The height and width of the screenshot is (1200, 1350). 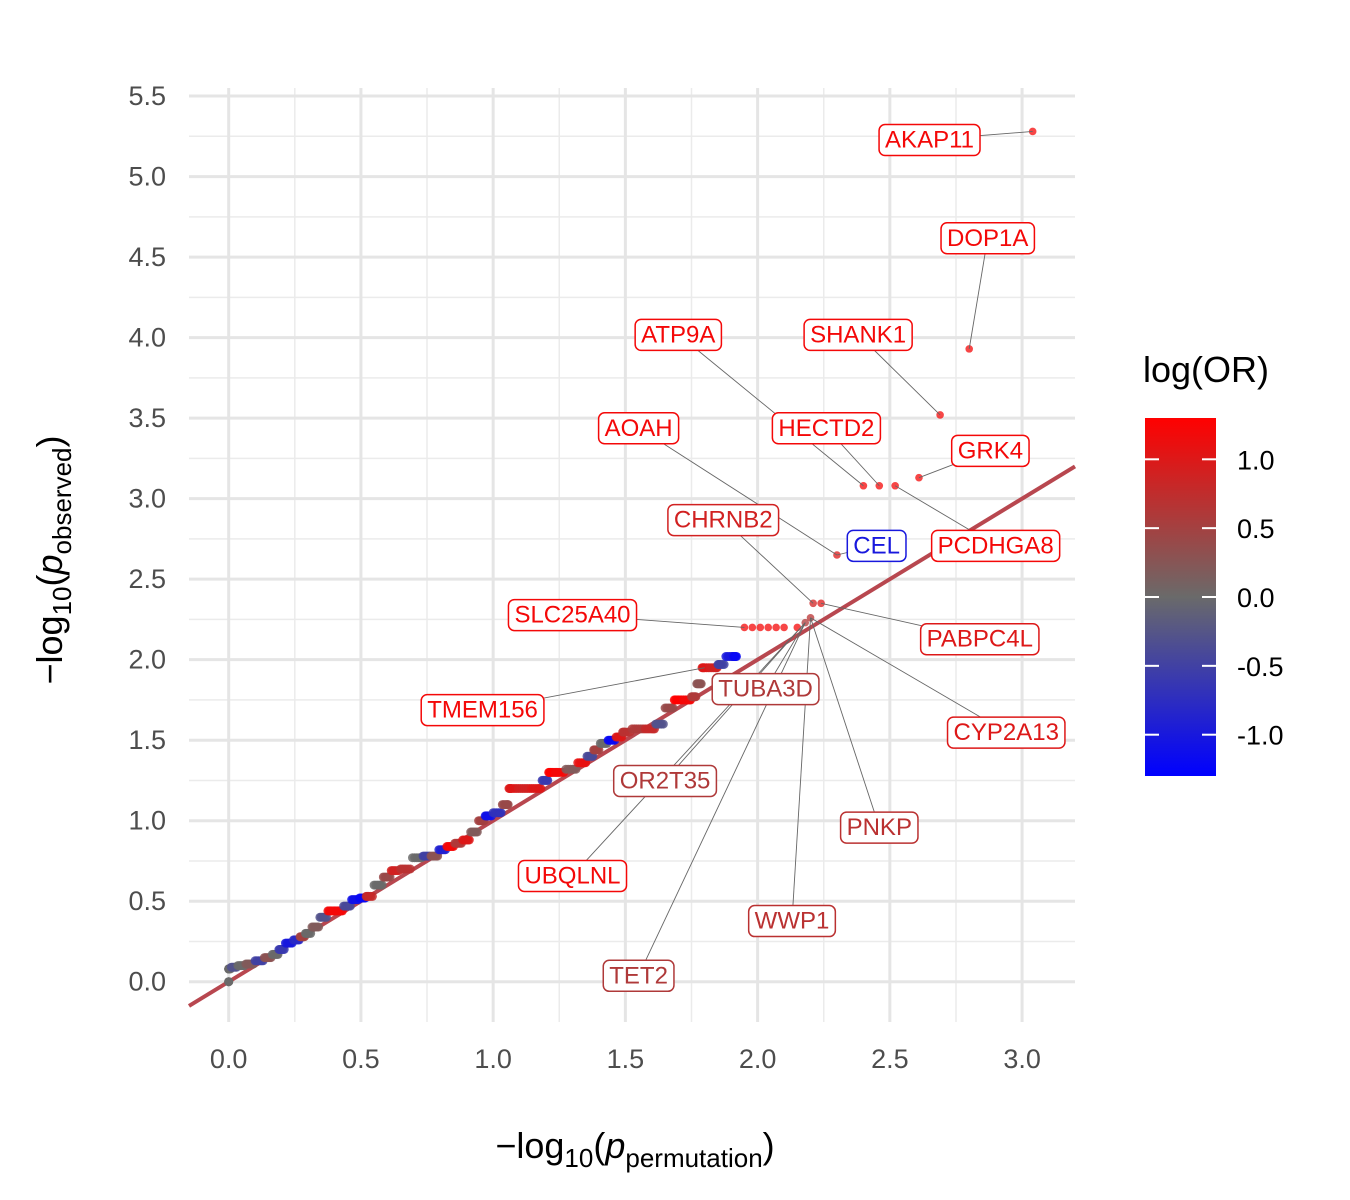 I want to click on gene-label-pcdhga8: PCDHGA8, so click(x=995, y=546).